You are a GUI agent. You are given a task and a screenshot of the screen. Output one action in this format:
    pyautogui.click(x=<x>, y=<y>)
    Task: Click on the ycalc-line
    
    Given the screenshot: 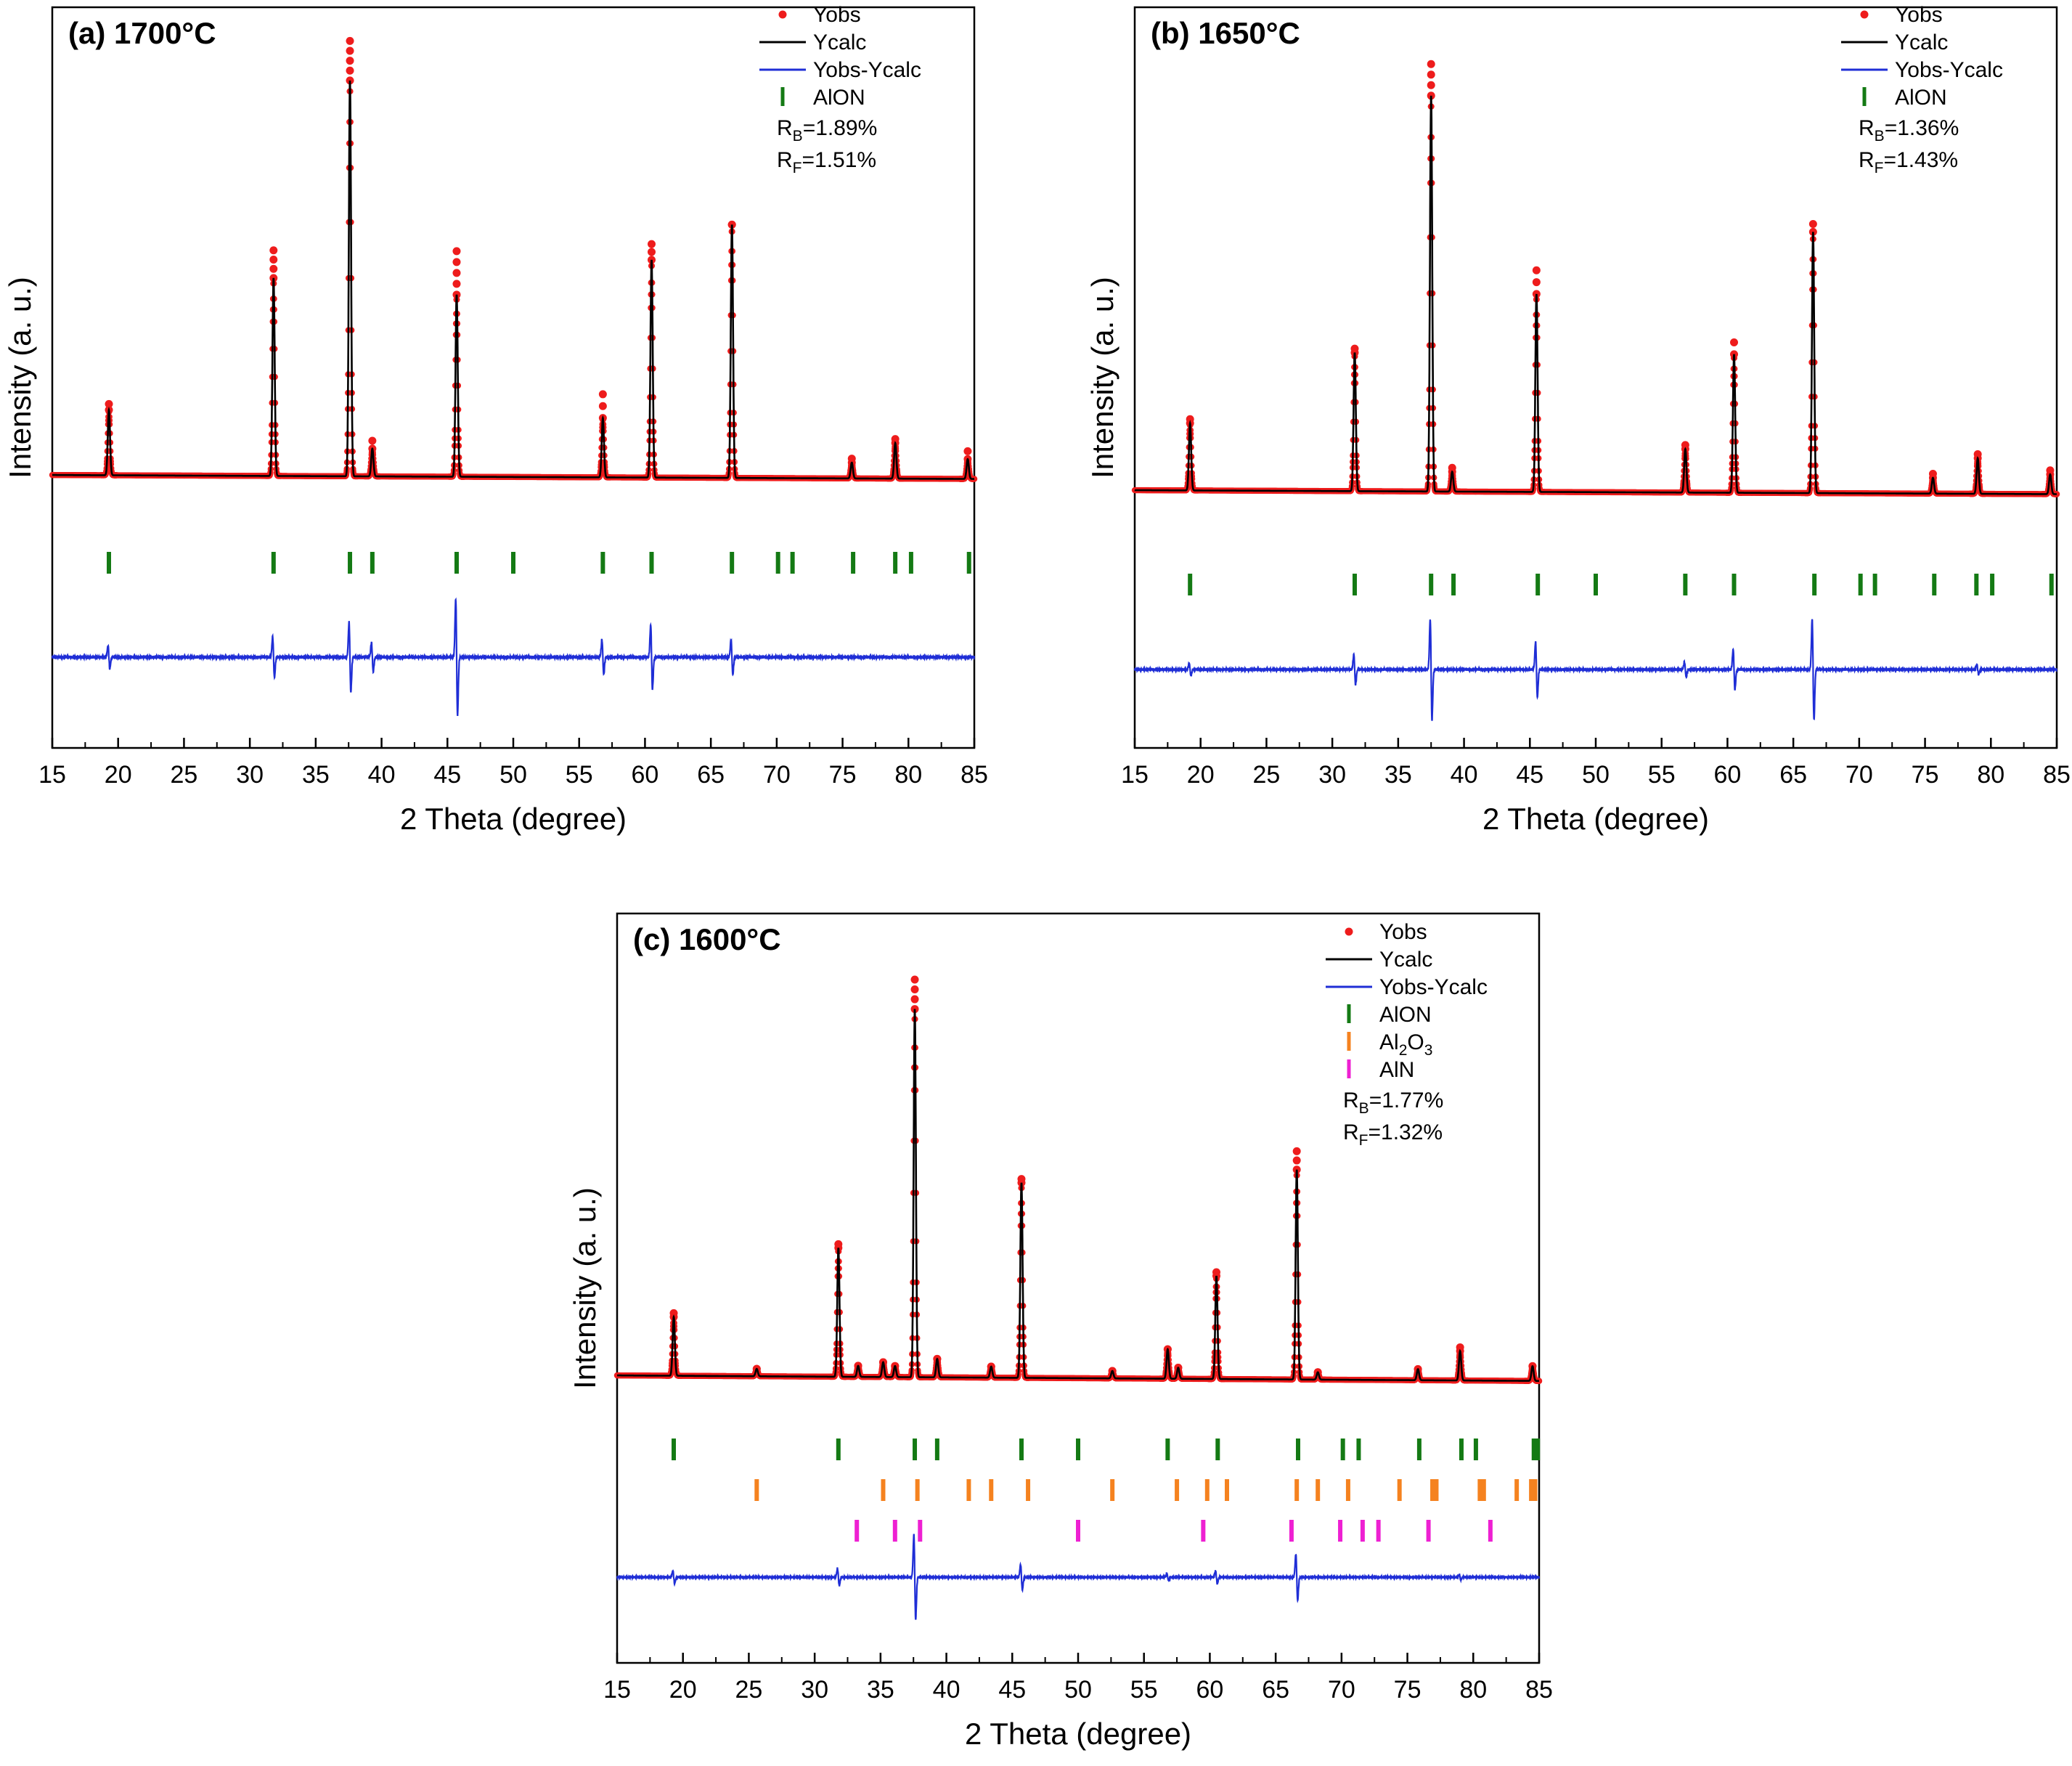 What is the action you would take?
    pyautogui.click(x=513, y=280)
    